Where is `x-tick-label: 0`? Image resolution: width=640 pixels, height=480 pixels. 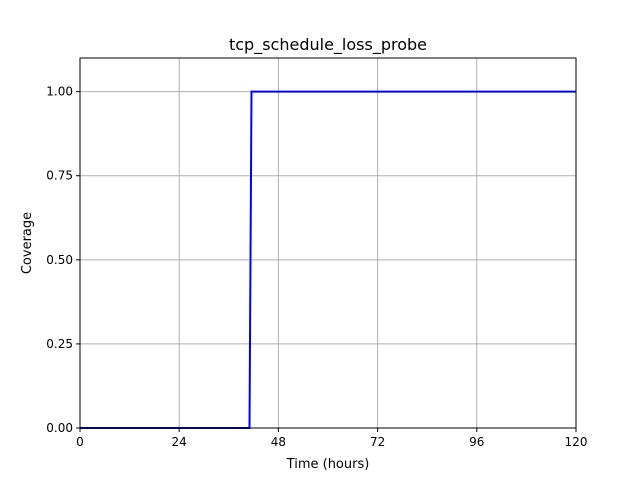
x-tick-label: 0 is located at coordinates (80, 442).